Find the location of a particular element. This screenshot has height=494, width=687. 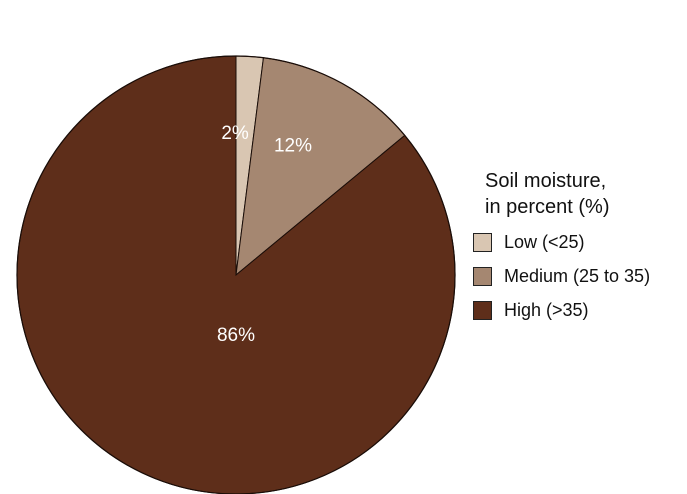

legend-swatch-low is located at coordinates (482, 242).